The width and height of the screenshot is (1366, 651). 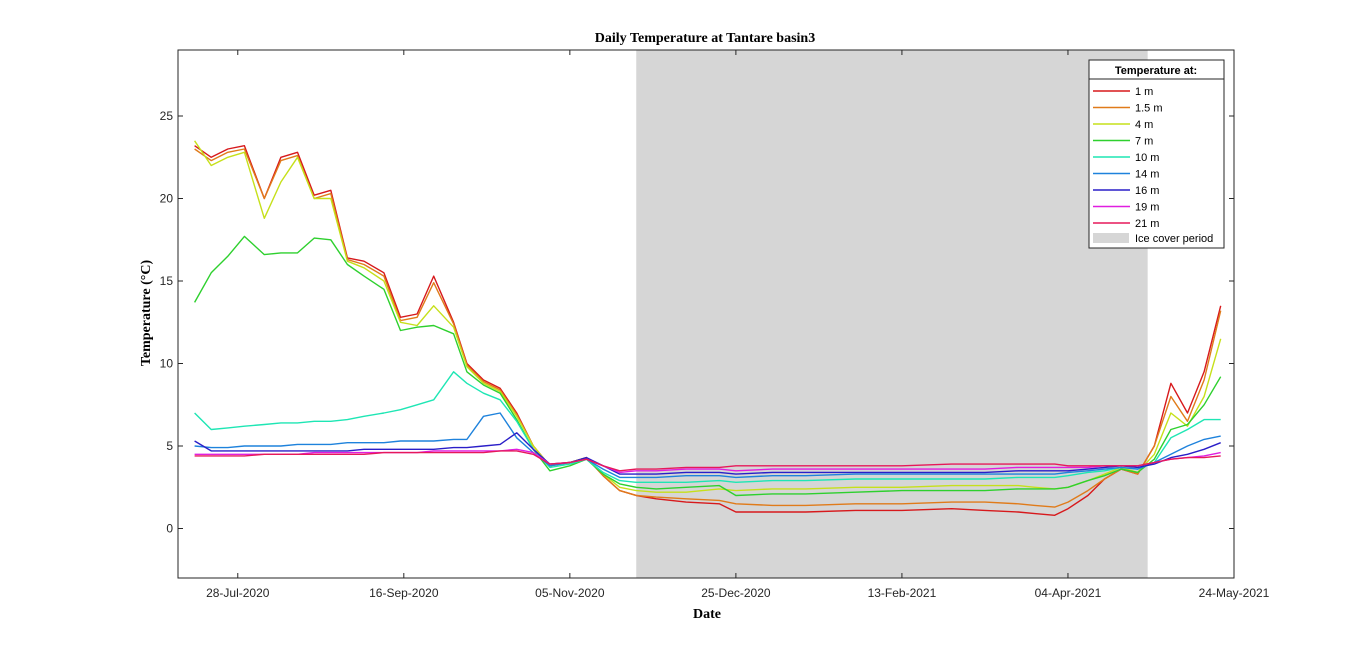 I want to click on x-tick-label: 28-Jul-2020, so click(x=238, y=593).